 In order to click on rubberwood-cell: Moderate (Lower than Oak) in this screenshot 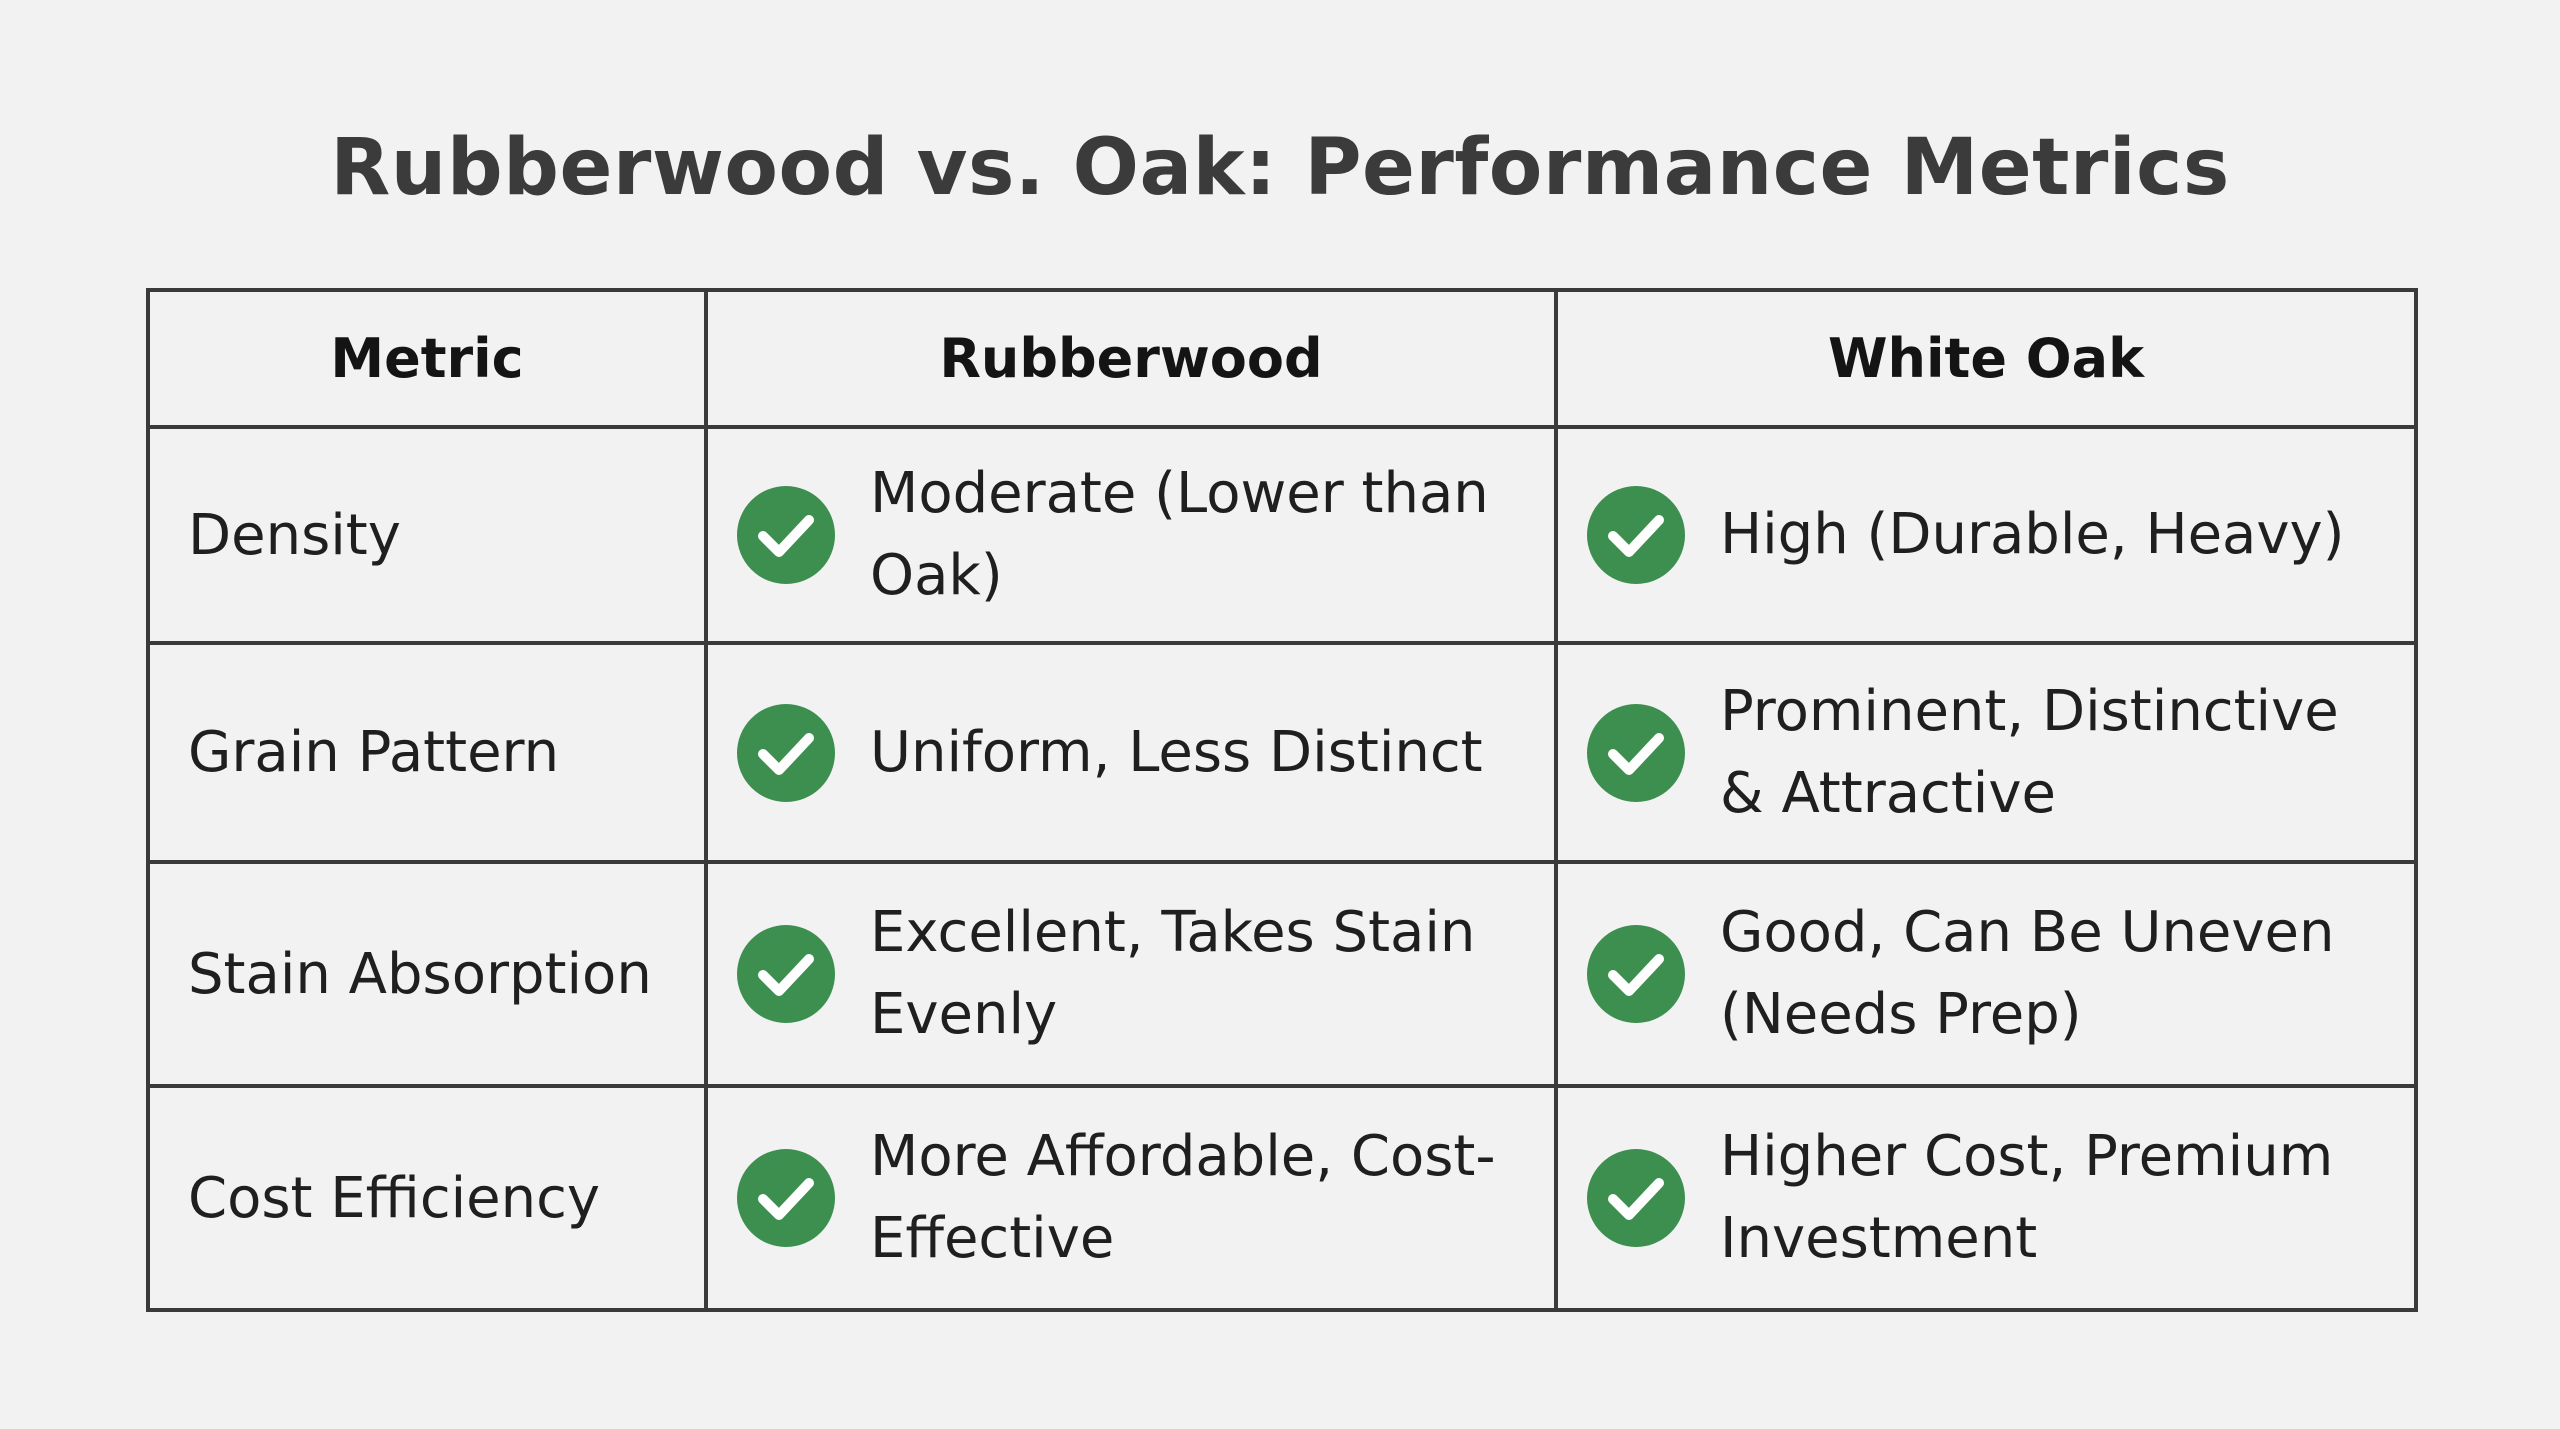, I will do `click(1131, 535)`.